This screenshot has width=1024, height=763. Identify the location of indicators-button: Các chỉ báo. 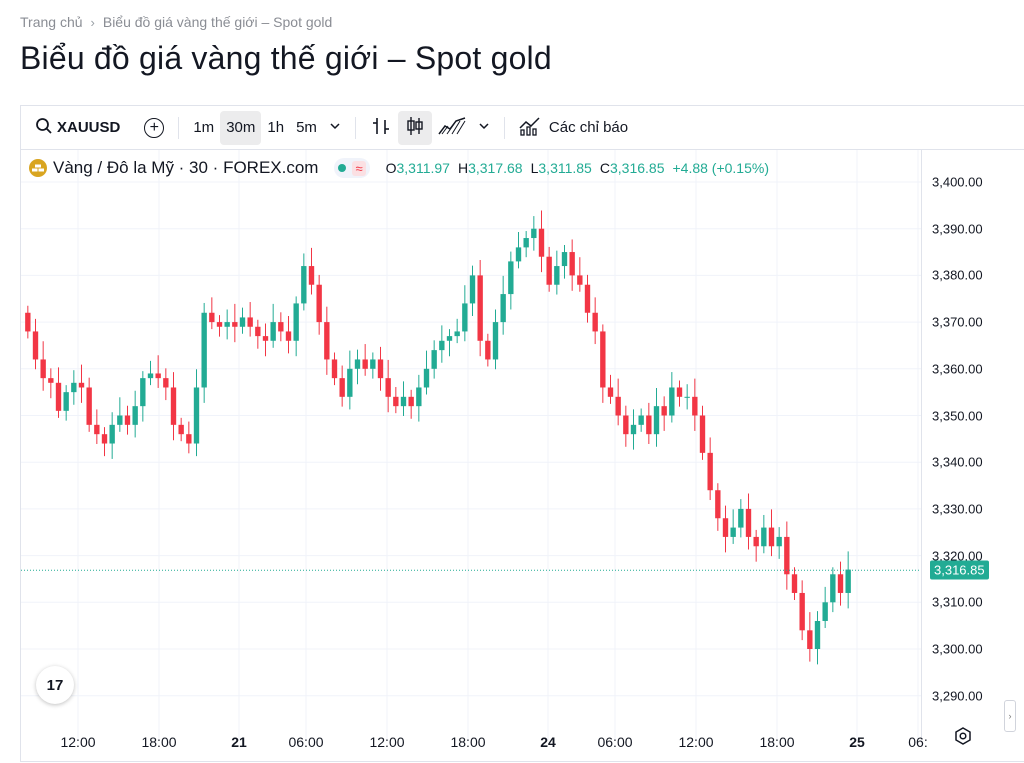
(573, 128).